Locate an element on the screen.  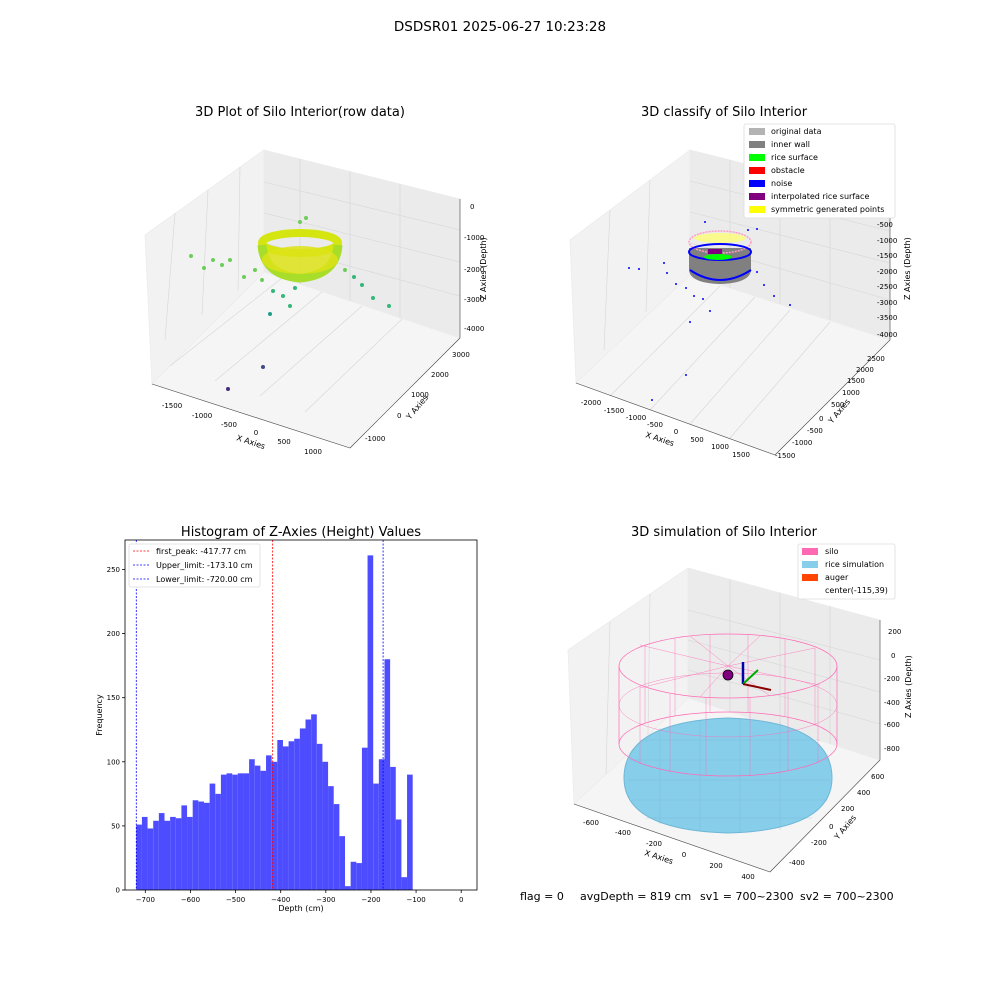
sim-ytick-label: 400 is located at coordinates (863, 793).